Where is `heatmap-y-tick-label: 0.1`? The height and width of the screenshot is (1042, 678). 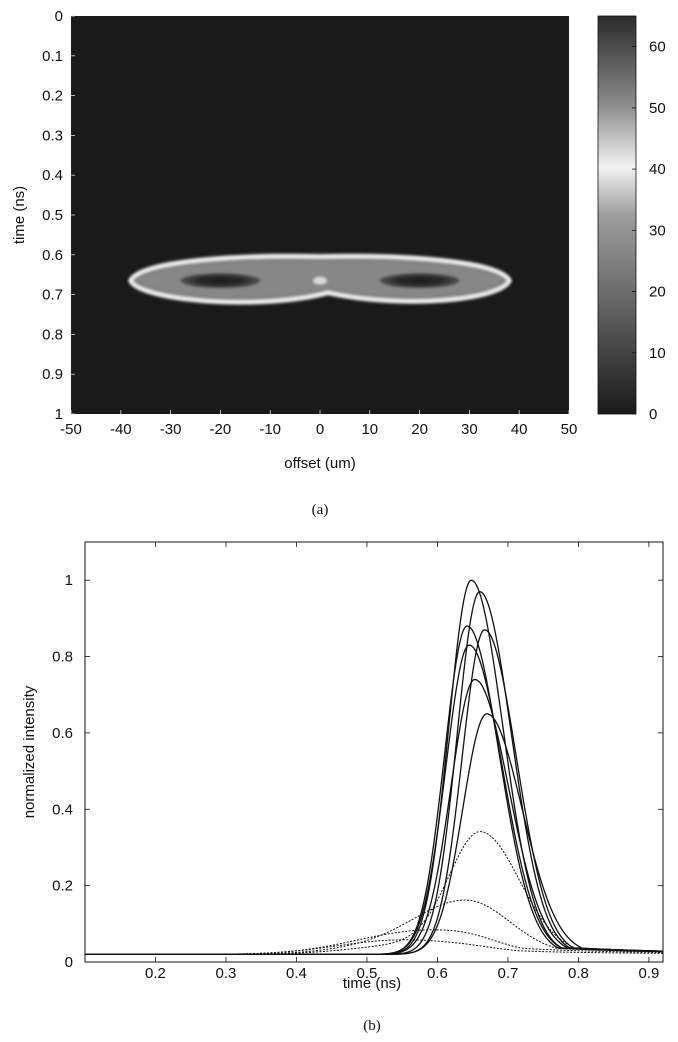 heatmap-y-tick-label: 0.1 is located at coordinates (52, 56).